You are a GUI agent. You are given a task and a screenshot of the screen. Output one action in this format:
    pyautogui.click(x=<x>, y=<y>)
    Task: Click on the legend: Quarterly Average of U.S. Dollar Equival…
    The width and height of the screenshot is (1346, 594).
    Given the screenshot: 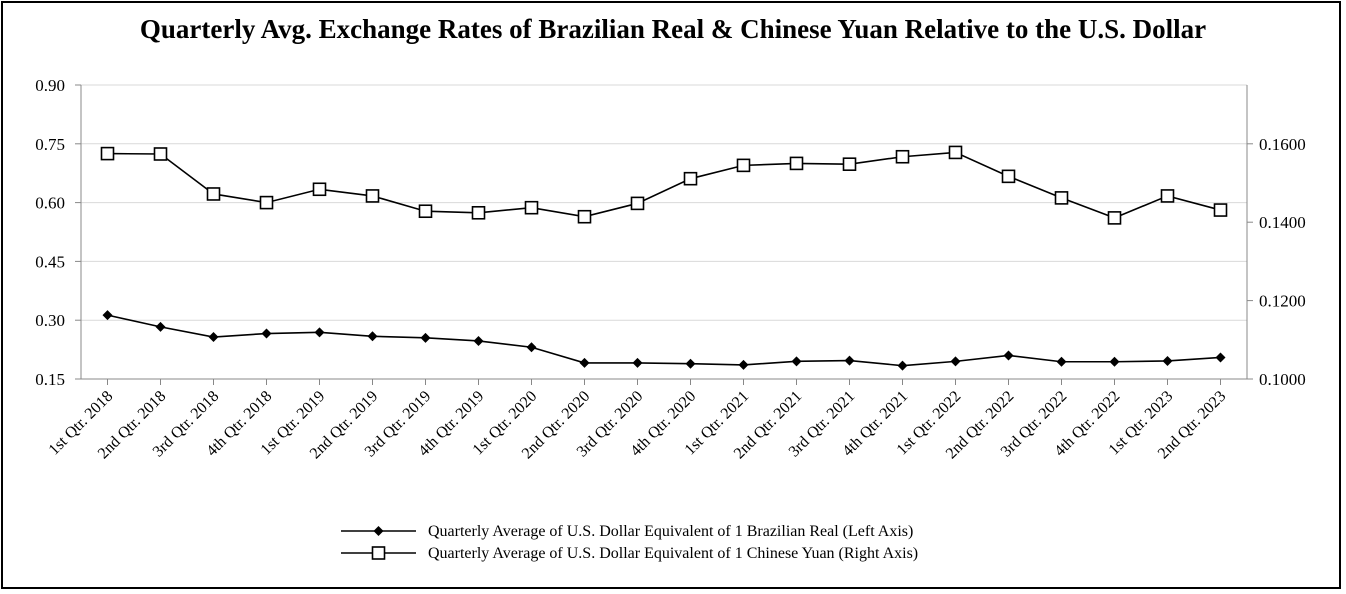 What is the action you would take?
    pyautogui.click(x=629, y=542)
    